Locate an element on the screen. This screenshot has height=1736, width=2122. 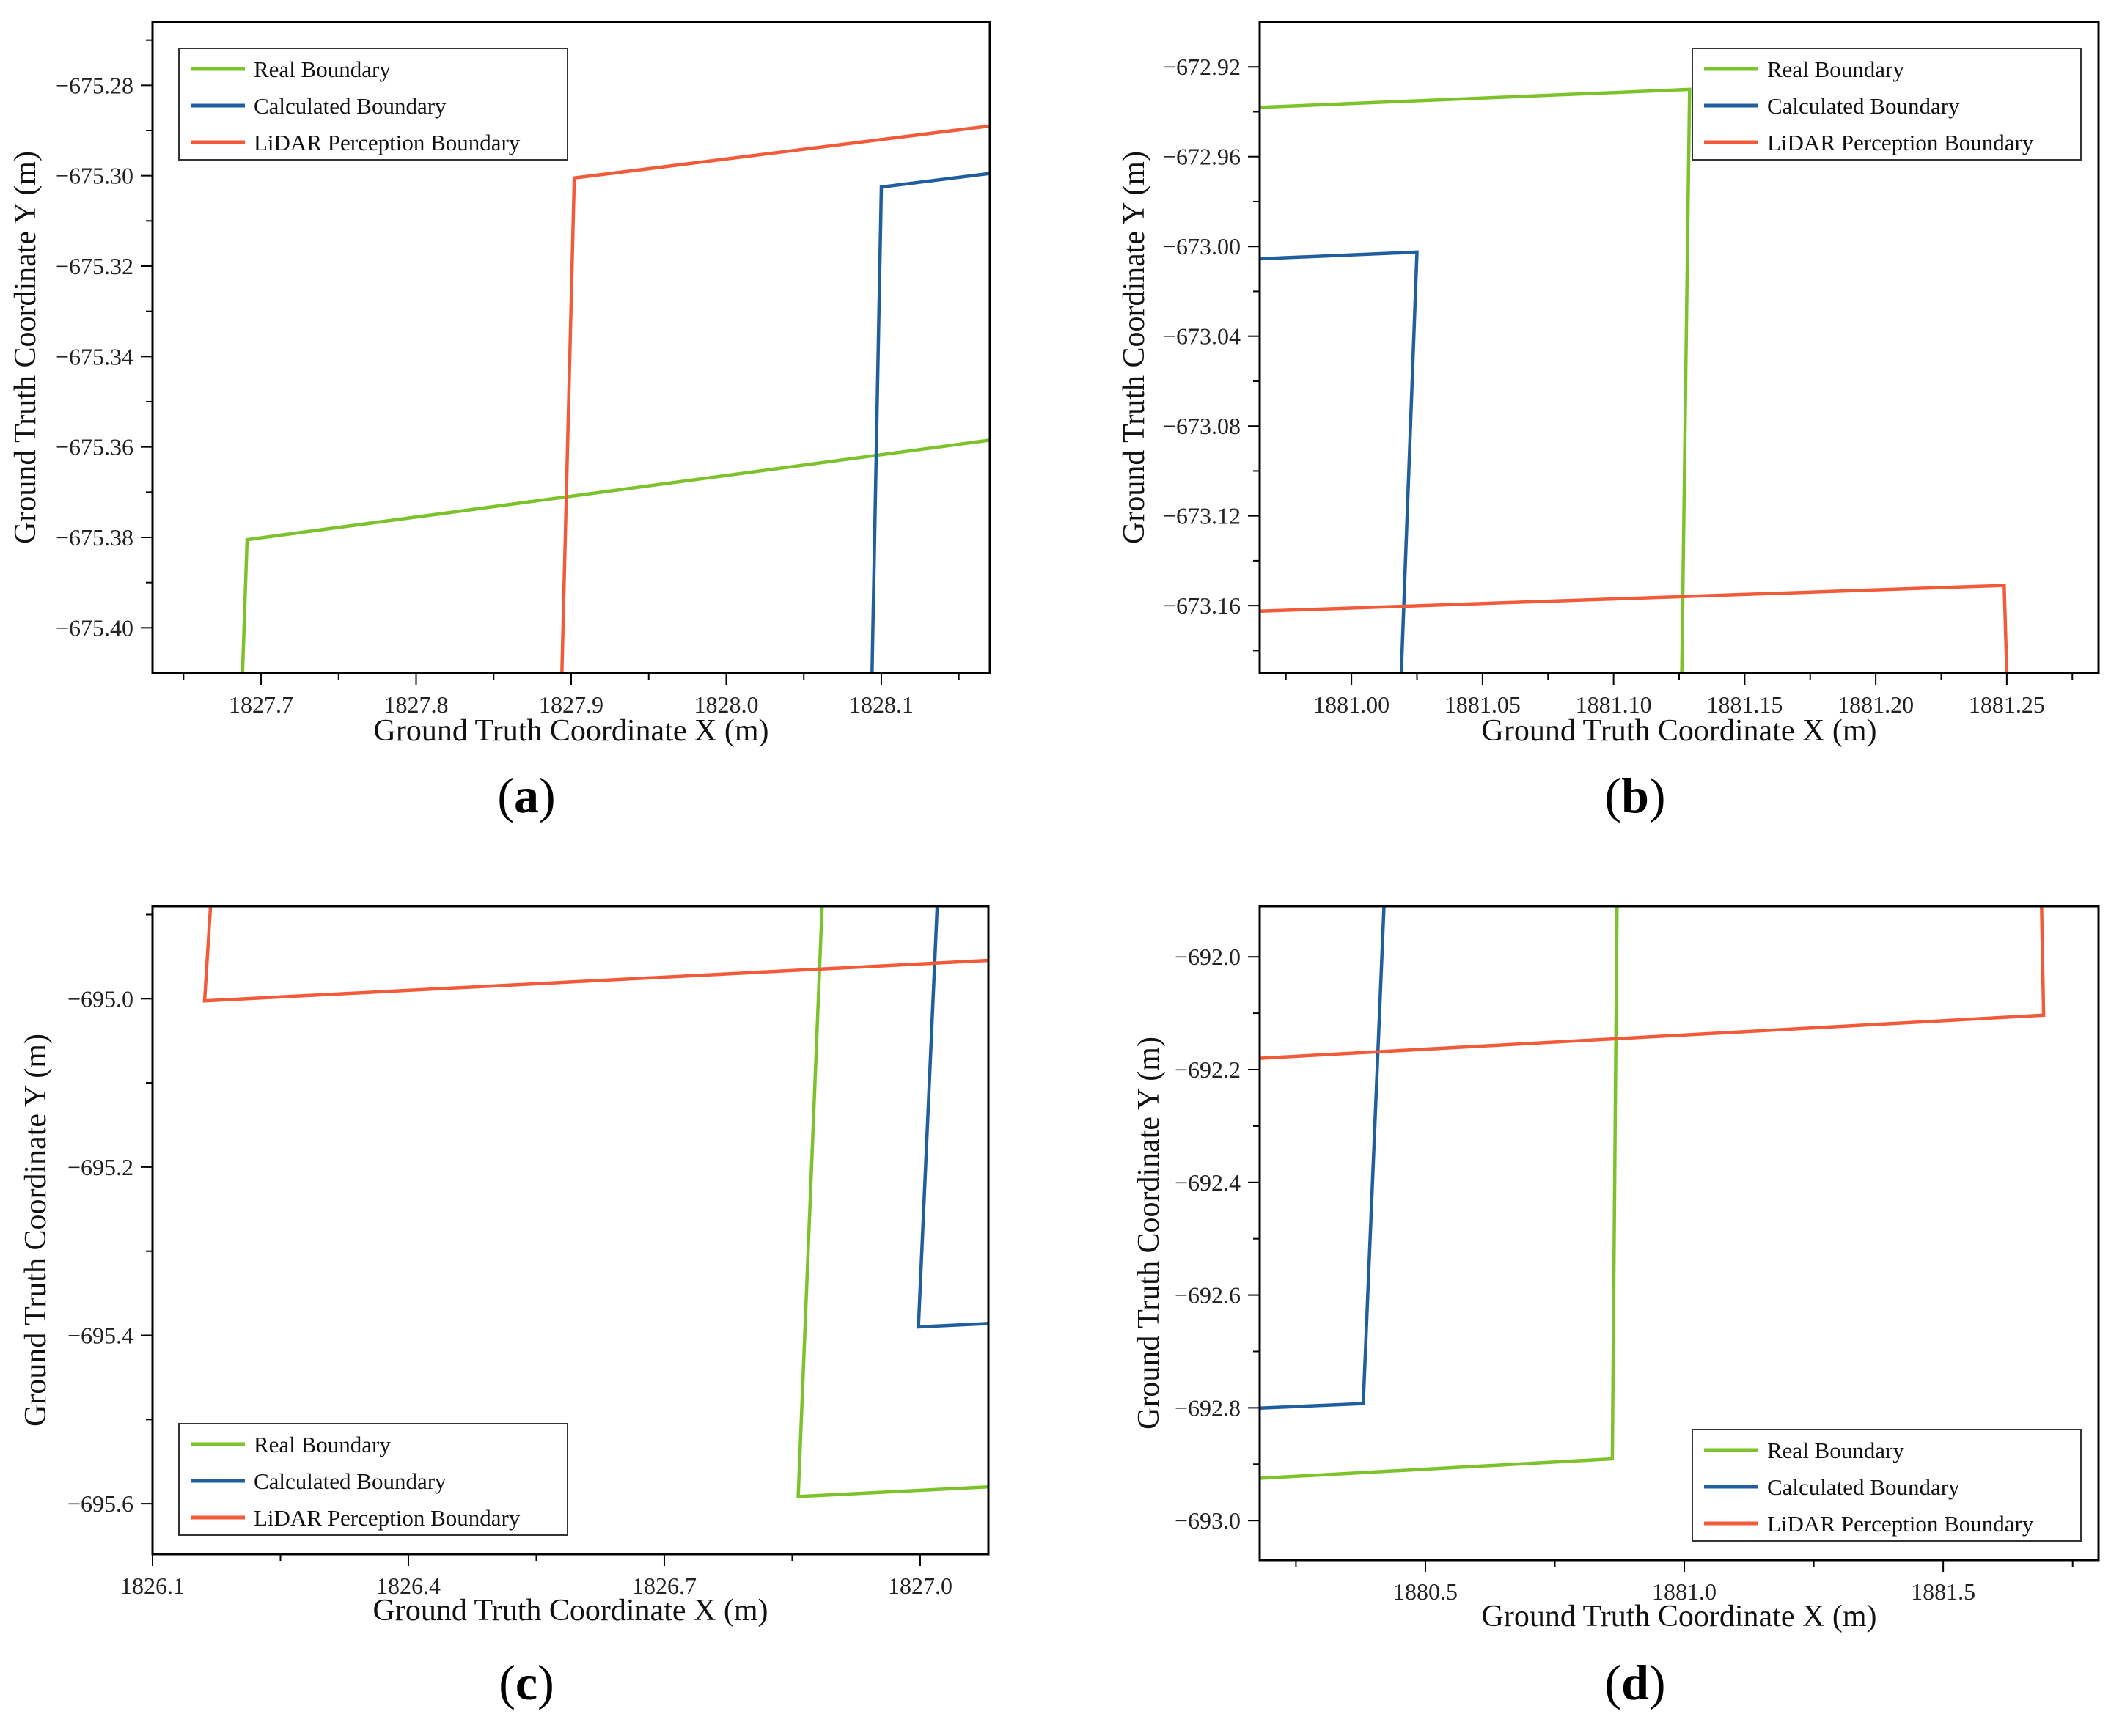
x-tick-label: 1880.5 is located at coordinates (1425, 1591).